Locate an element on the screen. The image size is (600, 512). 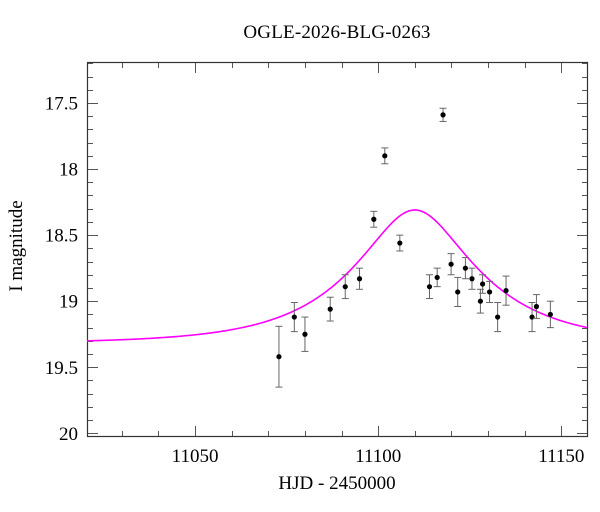
y-tick-label: 18.5 is located at coordinates (61, 236).